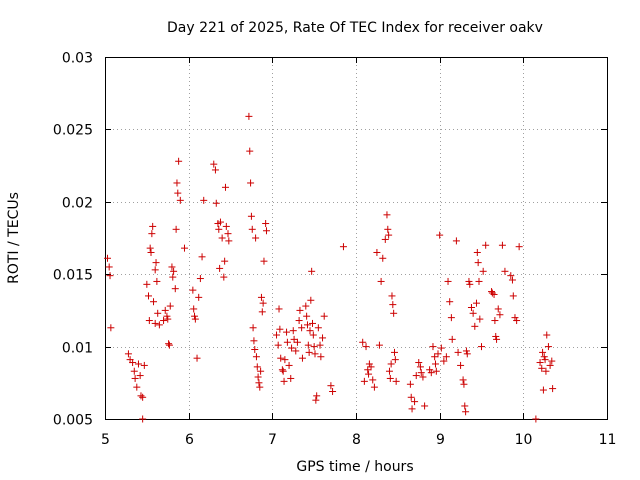  Describe the element at coordinates (14, 238) in the screenshot. I see `y-axis-label: ROTI / TECUs` at that location.